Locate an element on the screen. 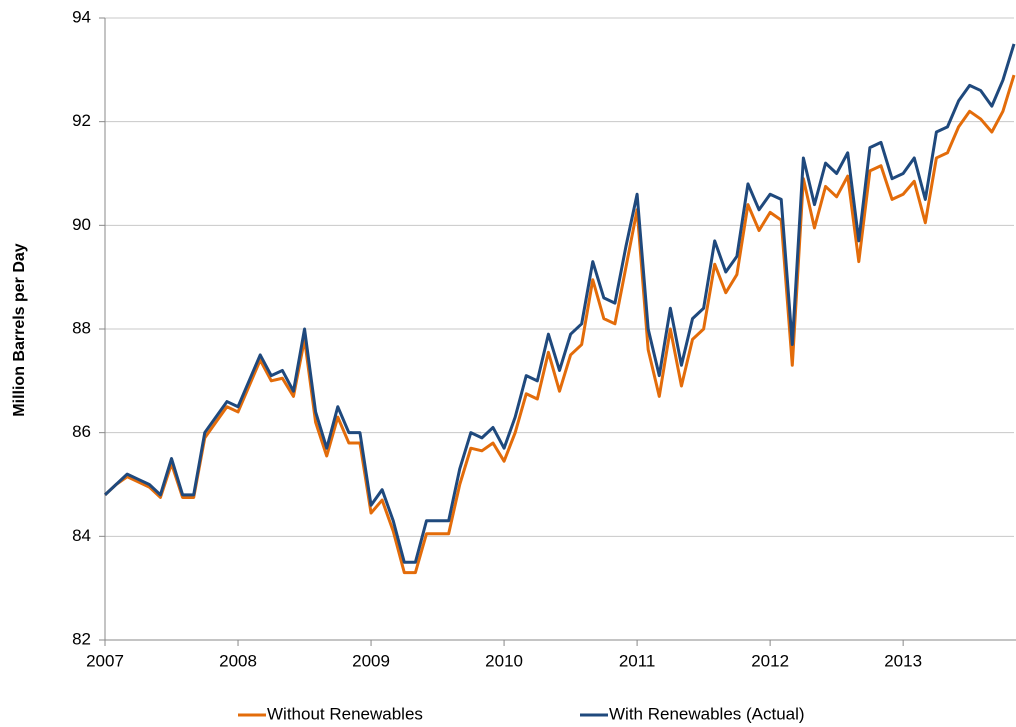  y-tick-label: 94 is located at coordinates (81, 16).